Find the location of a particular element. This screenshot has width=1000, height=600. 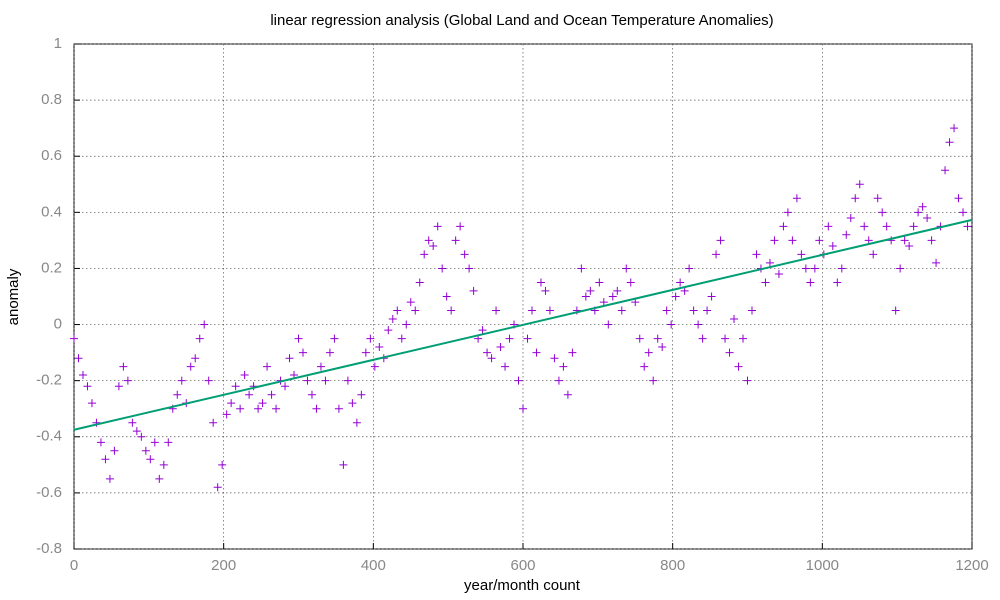

y-tick-label: 1 is located at coordinates (58, 43).